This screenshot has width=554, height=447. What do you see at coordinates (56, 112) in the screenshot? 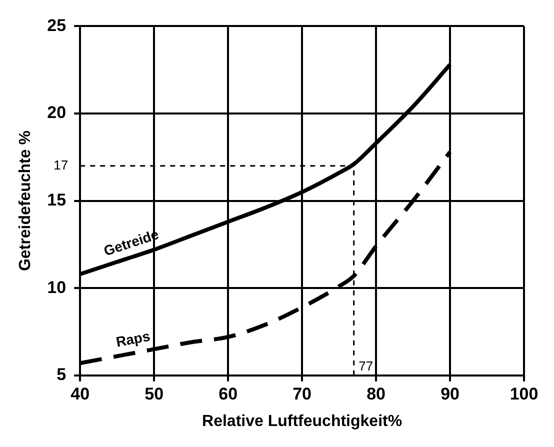
I see `y-tick-label: 20` at bounding box center [56, 112].